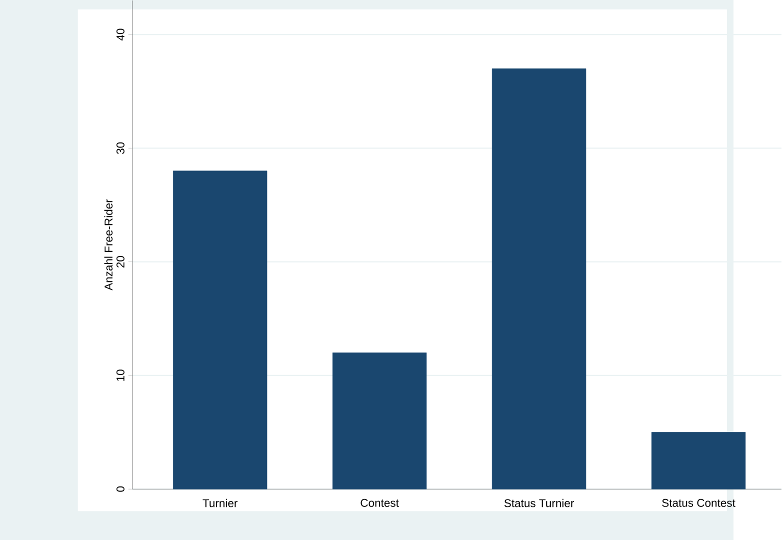  I want to click on y-axis-title: Anzahl Free-Rider, so click(108, 244).